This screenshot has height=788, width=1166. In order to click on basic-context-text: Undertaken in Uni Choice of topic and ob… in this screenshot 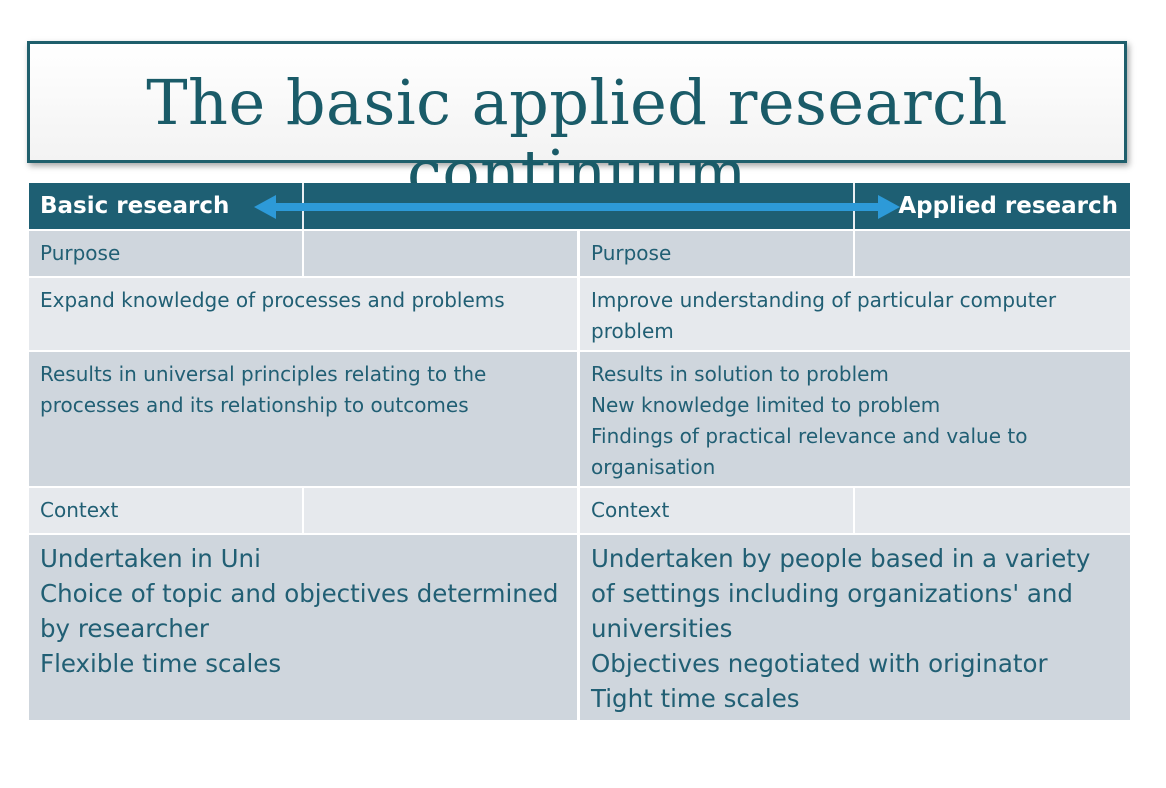, I will do `click(303, 627)`.